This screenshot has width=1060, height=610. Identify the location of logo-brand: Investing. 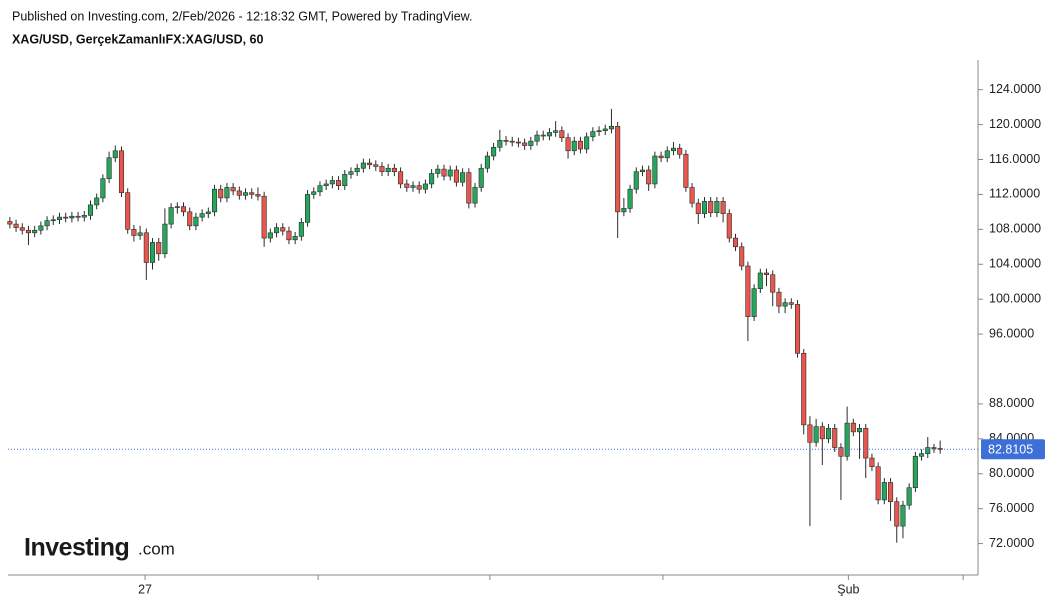
(76, 548).